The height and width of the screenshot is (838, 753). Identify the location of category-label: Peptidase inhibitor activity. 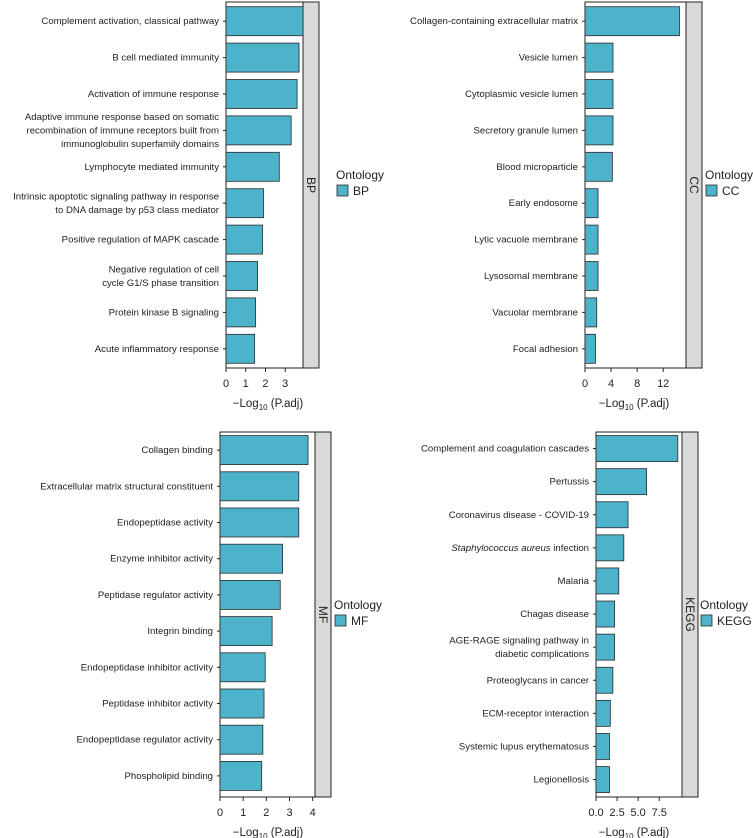
(157, 703).